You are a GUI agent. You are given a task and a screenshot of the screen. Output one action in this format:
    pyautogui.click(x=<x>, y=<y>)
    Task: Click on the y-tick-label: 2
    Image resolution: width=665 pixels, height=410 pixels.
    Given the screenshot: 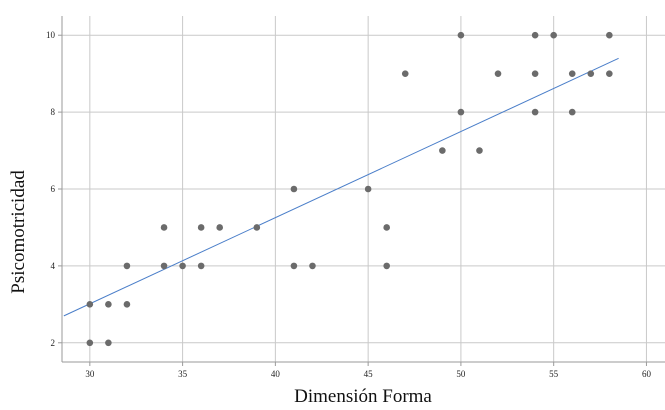 What is the action you would take?
    pyautogui.click(x=53, y=343)
    